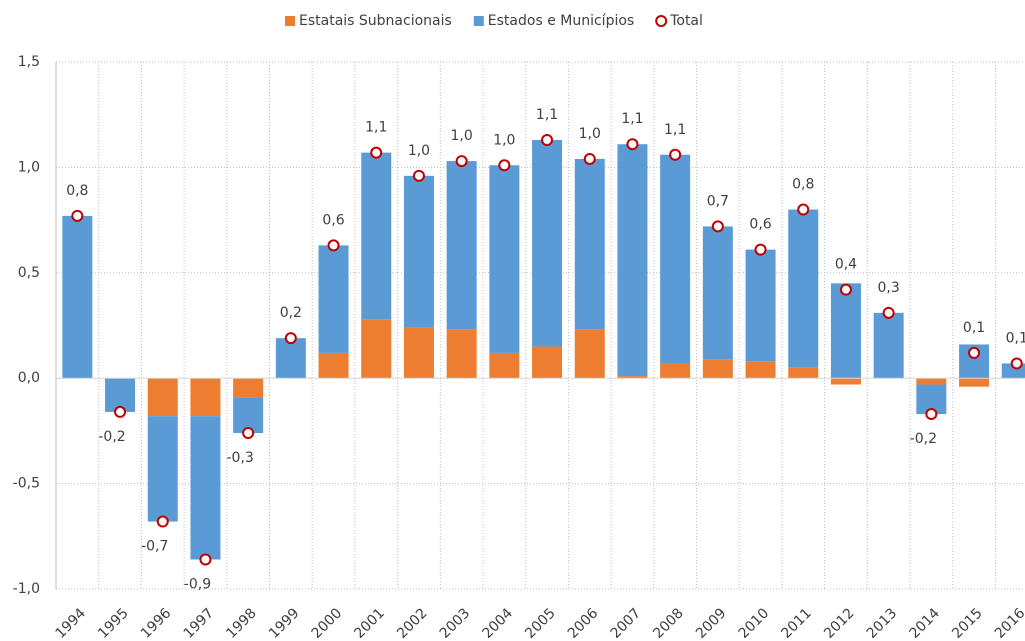  Describe the element at coordinates (839, 623) in the screenshot. I see `x-tick-label: 2012` at that location.